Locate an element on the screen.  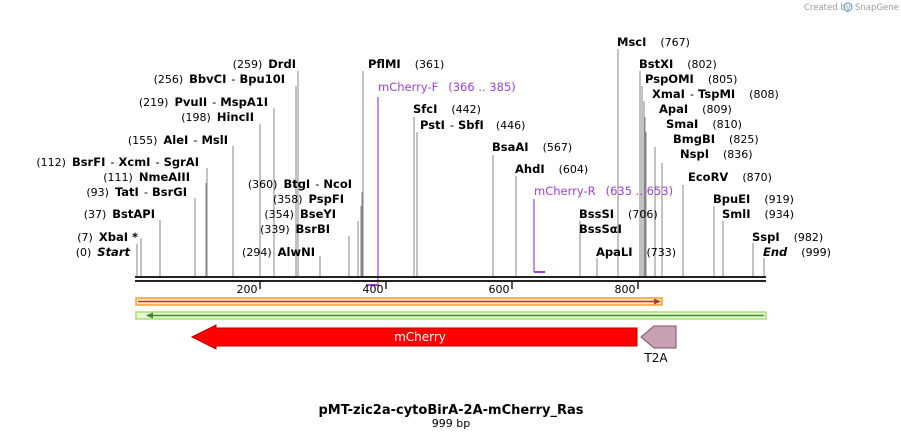
svg-text:(93)TatI-BsrGI: (93) TatI - BsrGI is located at coordinates (136, 192).